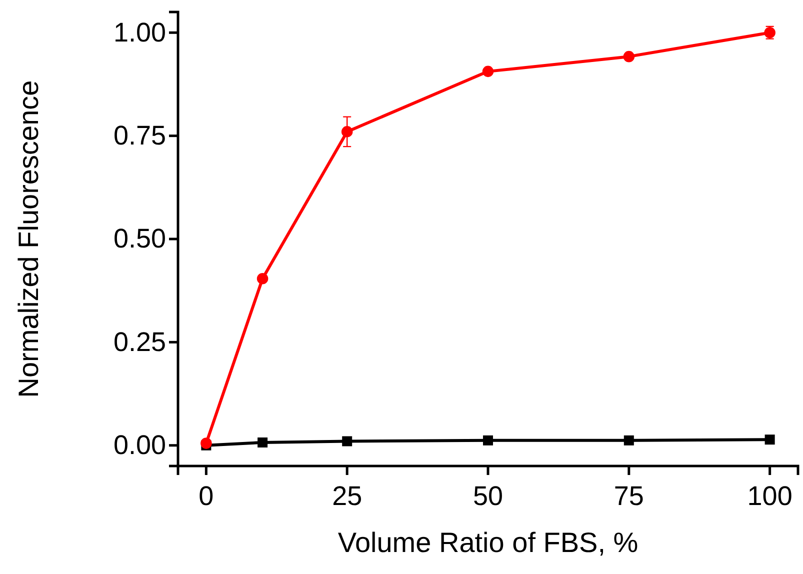 Image resolution: width=803 pixels, height=574 pixels. I want to click on x-tick-label: 100, so click(769, 496).